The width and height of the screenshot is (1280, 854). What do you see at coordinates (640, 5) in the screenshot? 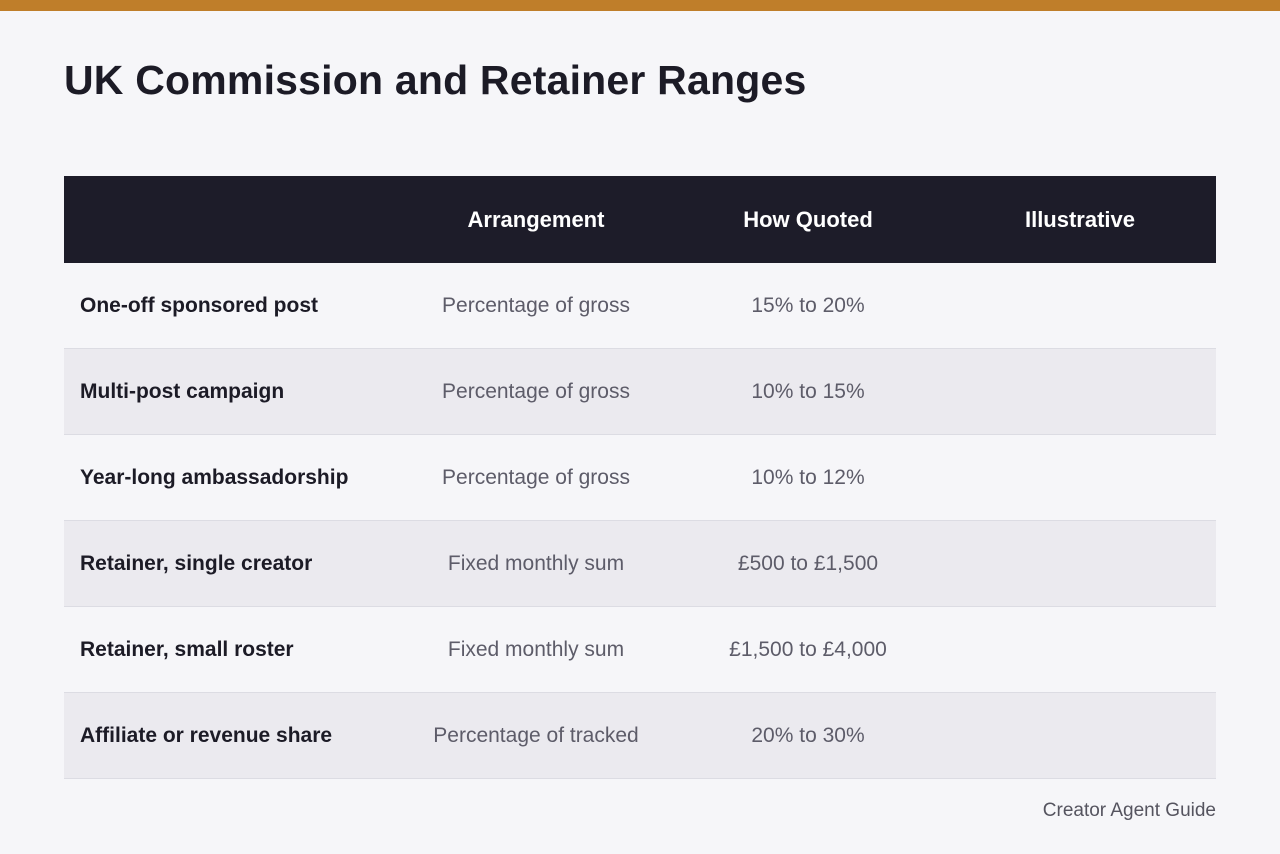
I see `accent-bar` at bounding box center [640, 5].